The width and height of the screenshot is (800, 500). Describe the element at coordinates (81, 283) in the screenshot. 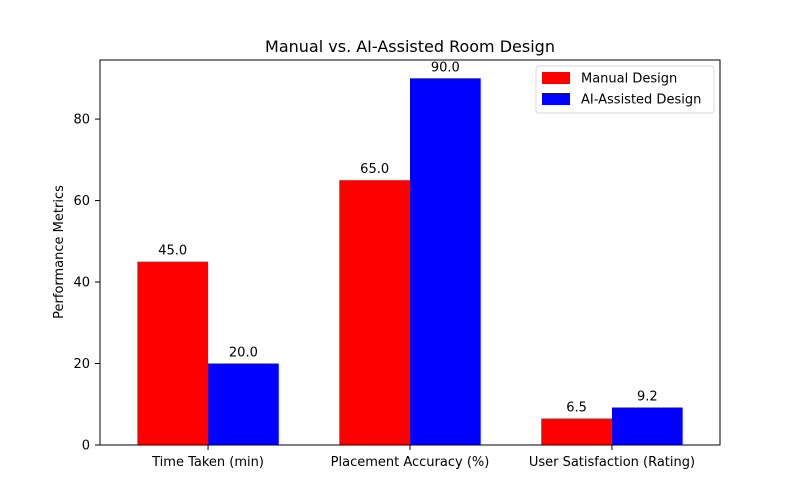

I see `y-tick-label: 40` at that location.